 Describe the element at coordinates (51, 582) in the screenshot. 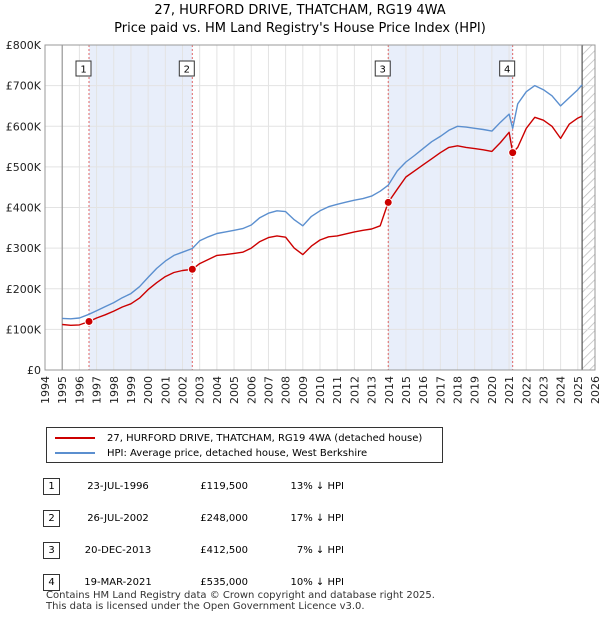

I see `transaction-number-box: 4` at that location.